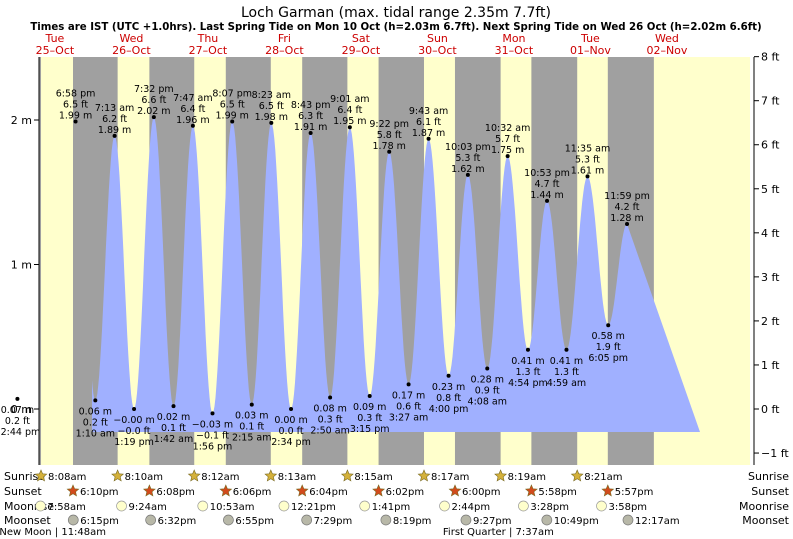 The image size is (793, 539). Describe the element at coordinates (528, 383) in the screenshot. I see `tide-label: 4:54 pm` at that location.